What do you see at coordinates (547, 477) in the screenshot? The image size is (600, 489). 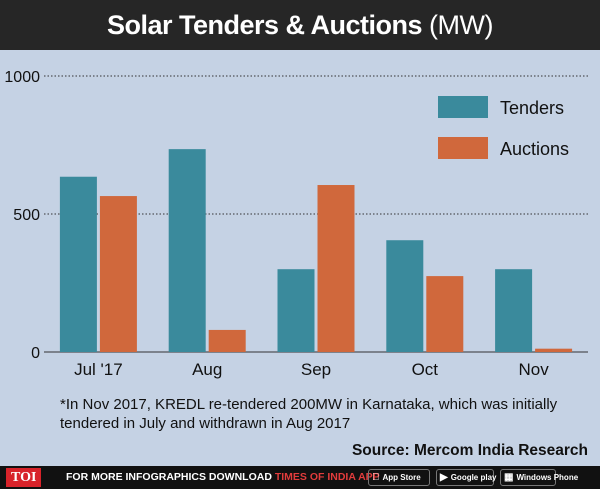 I see `windows-phone-label: Windows Phone` at bounding box center [547, 477].